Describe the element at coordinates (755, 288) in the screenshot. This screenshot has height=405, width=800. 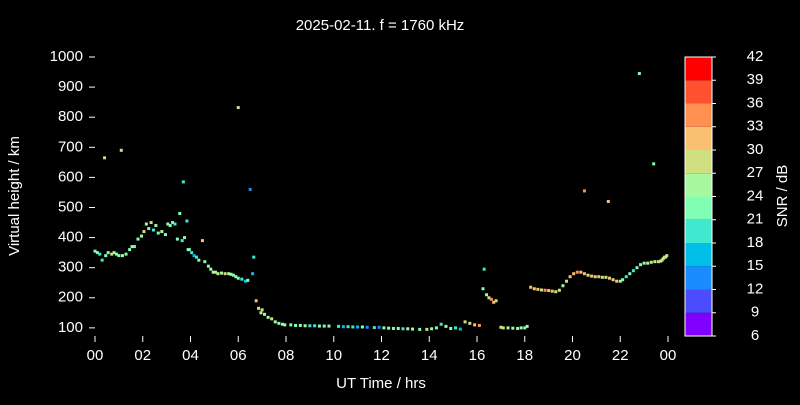
I see `colorbar-tick-label: 12` at that location.